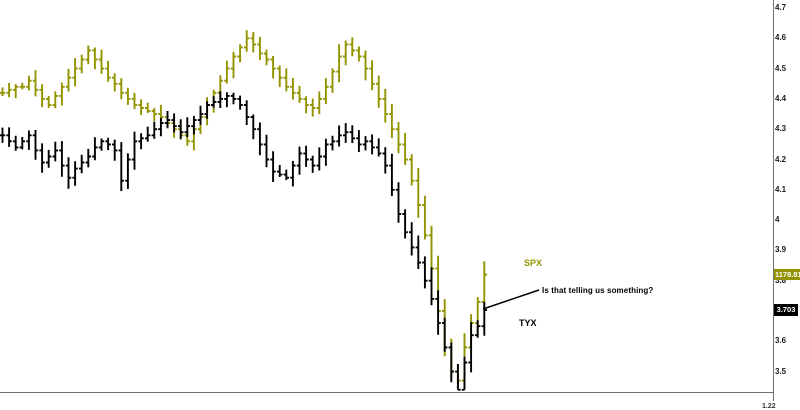  I want to click on clipped-axis-label: 1.22, so click(769, 406).